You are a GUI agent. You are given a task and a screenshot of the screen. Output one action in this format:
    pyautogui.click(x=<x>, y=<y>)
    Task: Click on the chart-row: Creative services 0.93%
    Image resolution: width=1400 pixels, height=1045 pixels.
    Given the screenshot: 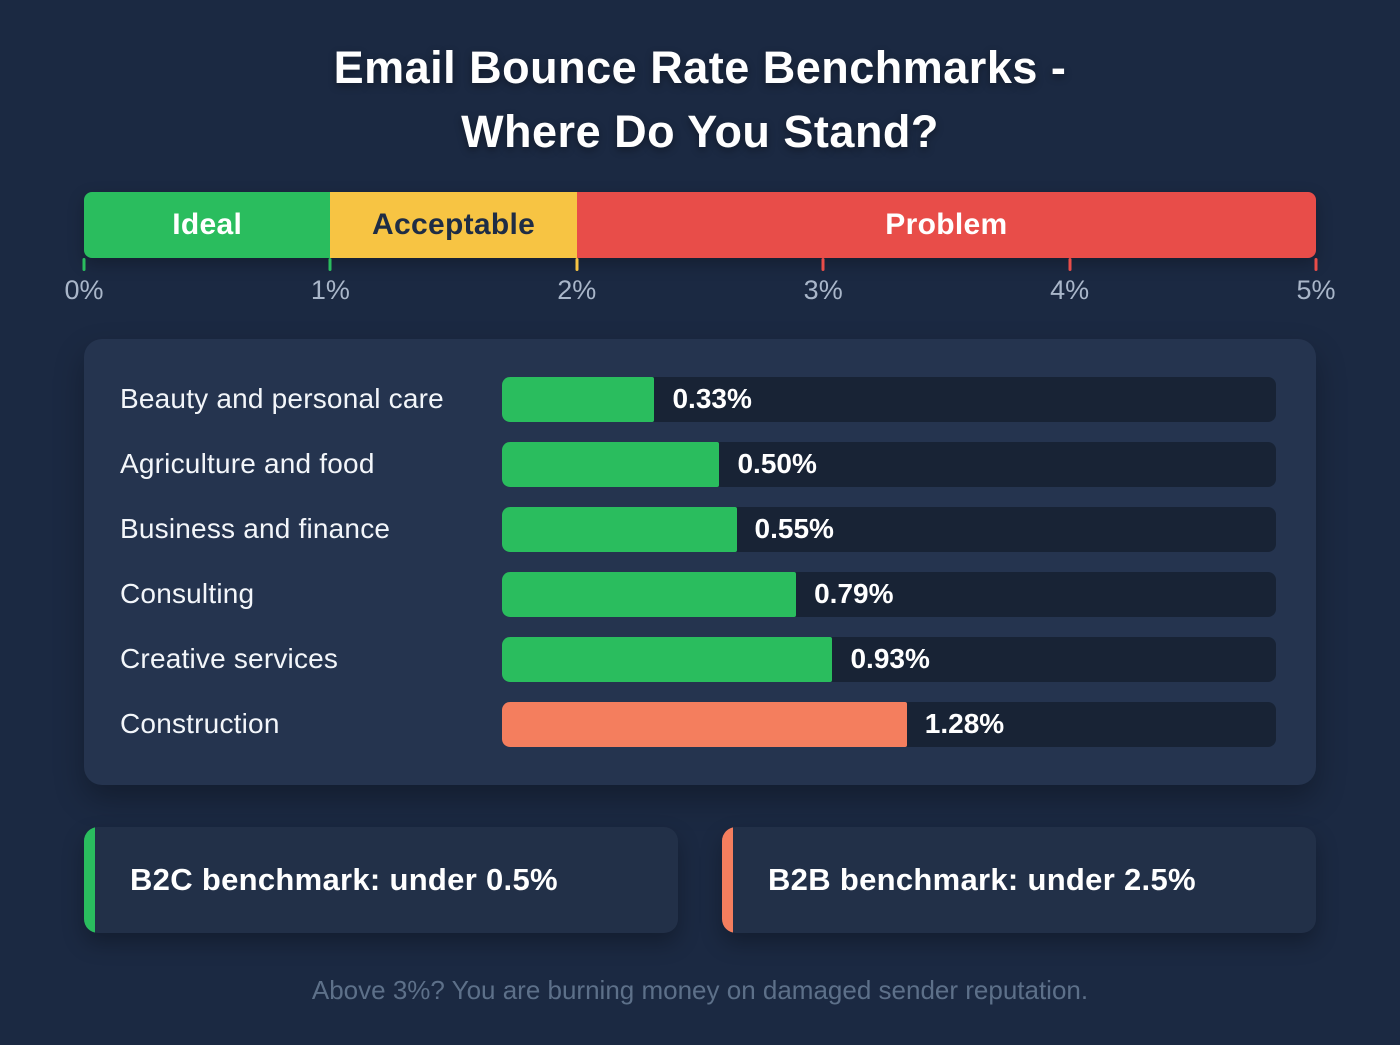 What is the action you would take?
    pyautogui.click(x=698, y=659)
    